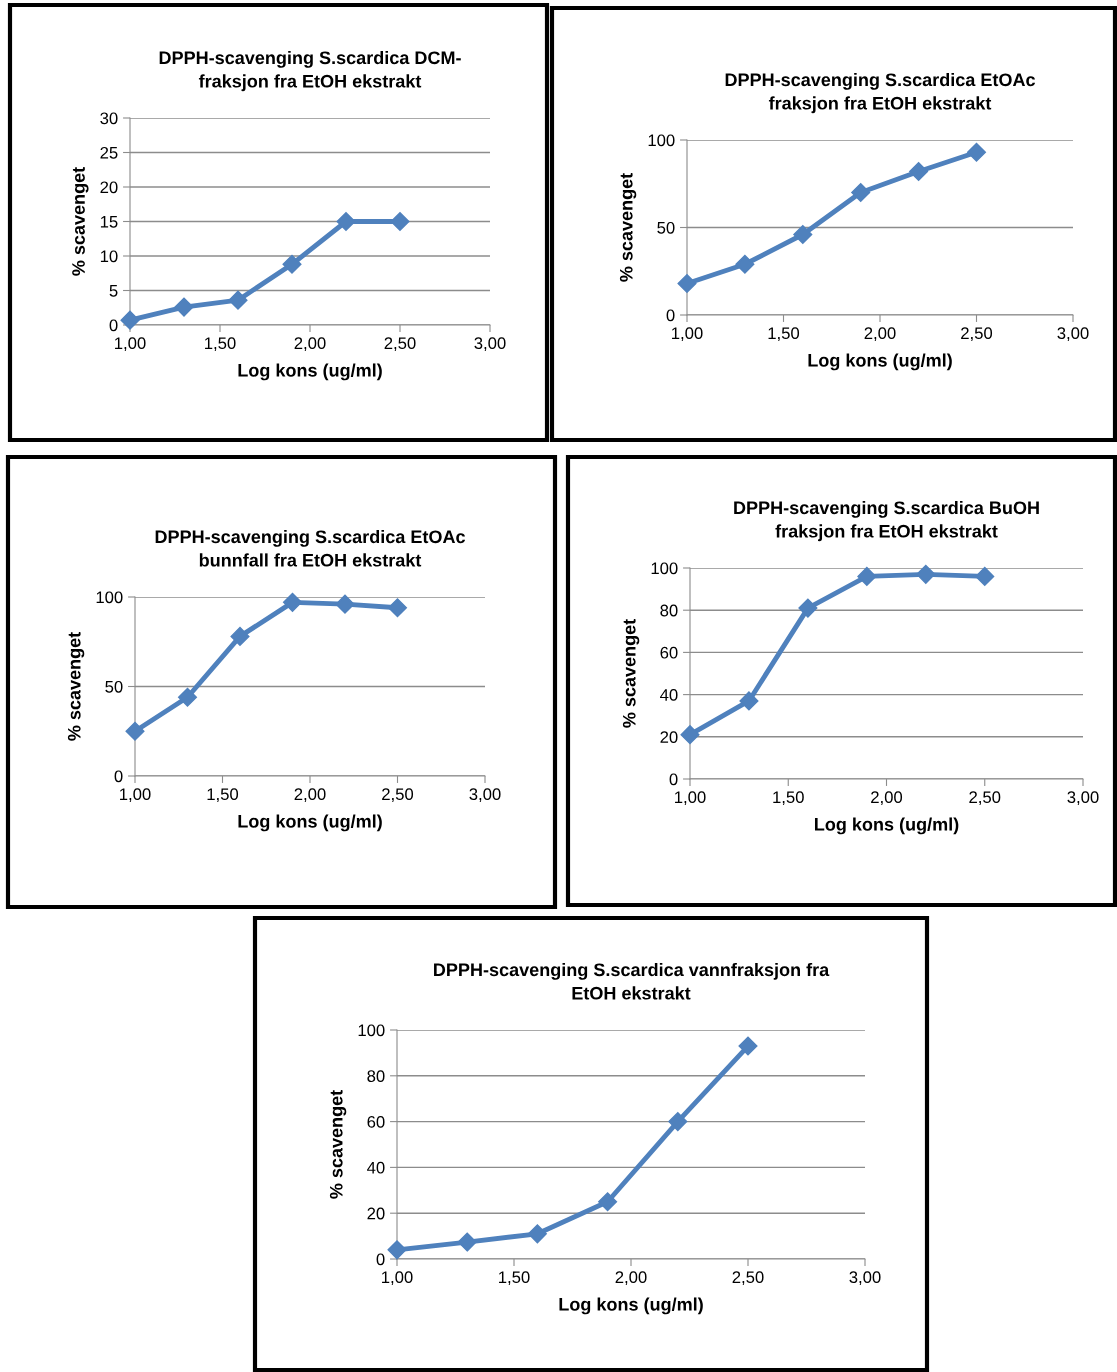 This screenshot has height=1372, width=1117. What do you see at coordinates (109, 256) in the screenshot?
I see `y-tick-label: 10` at bounding box center [109, 256].